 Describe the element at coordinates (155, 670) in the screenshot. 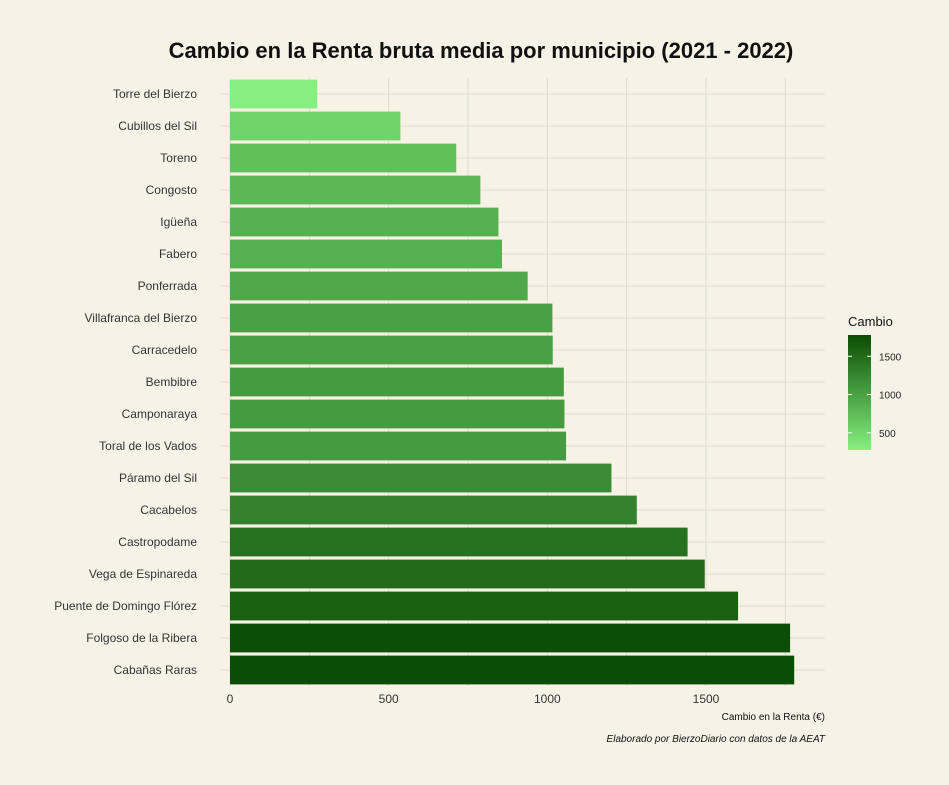

I see `category-label: Cabañas Raras` at that location.